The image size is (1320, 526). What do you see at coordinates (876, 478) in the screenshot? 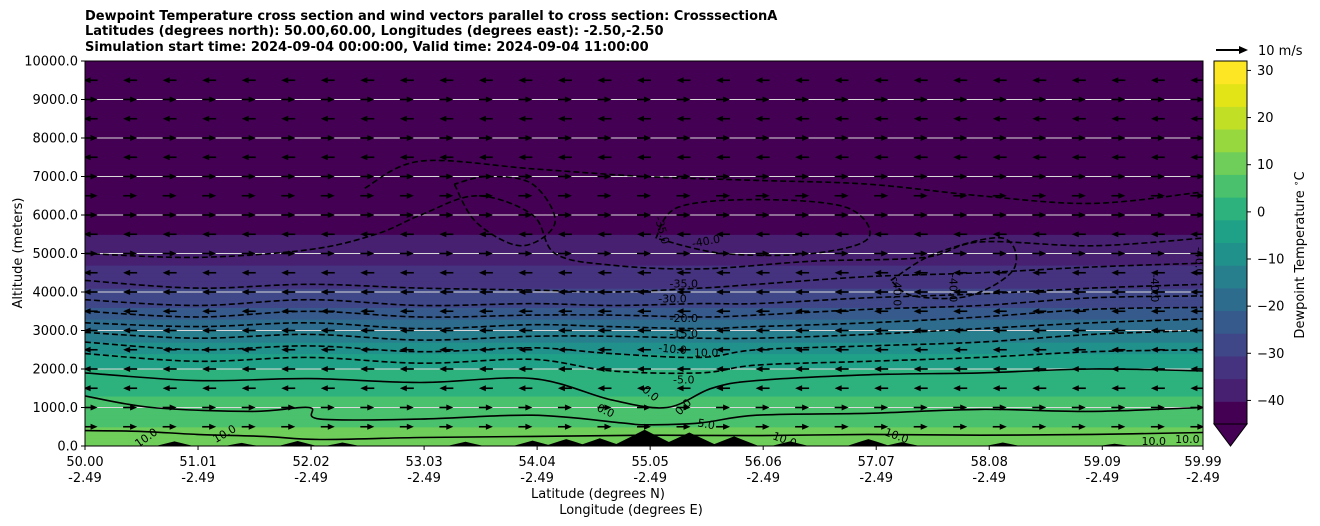
I see `x-tick-label-longitude: -2.49` at bounding box center [876, 478].